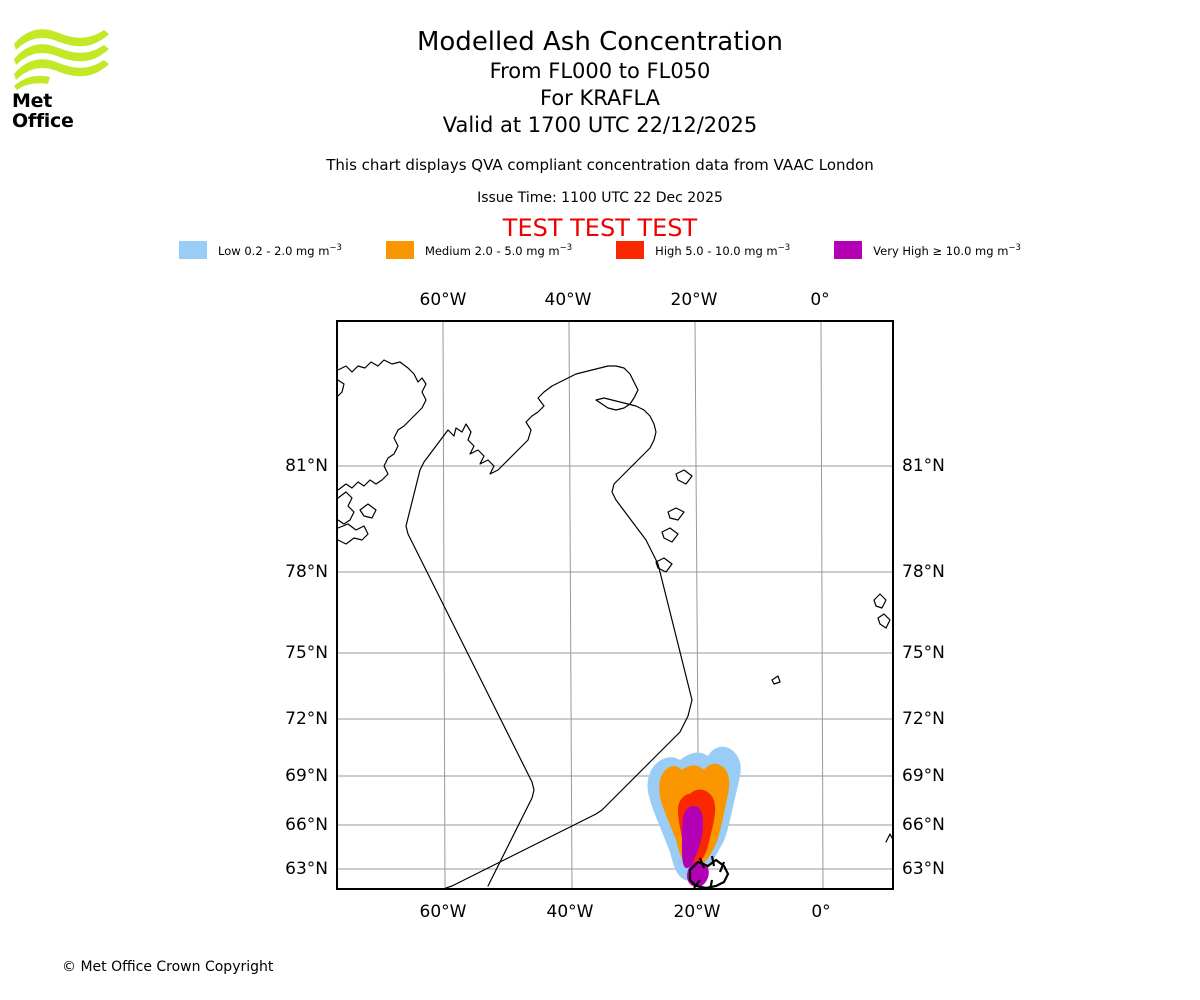 This screenshot has width=1200, height=1000. What do you see at coordinates (709, 871) in the screenshot?
I see `volcano-source-marker` at bounding box center [709, 871].